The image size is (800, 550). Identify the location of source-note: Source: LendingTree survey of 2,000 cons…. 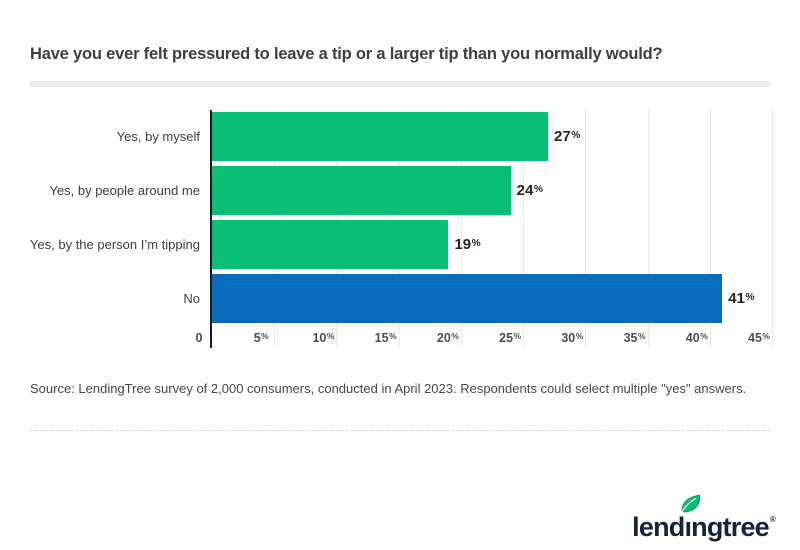
(388, 388).